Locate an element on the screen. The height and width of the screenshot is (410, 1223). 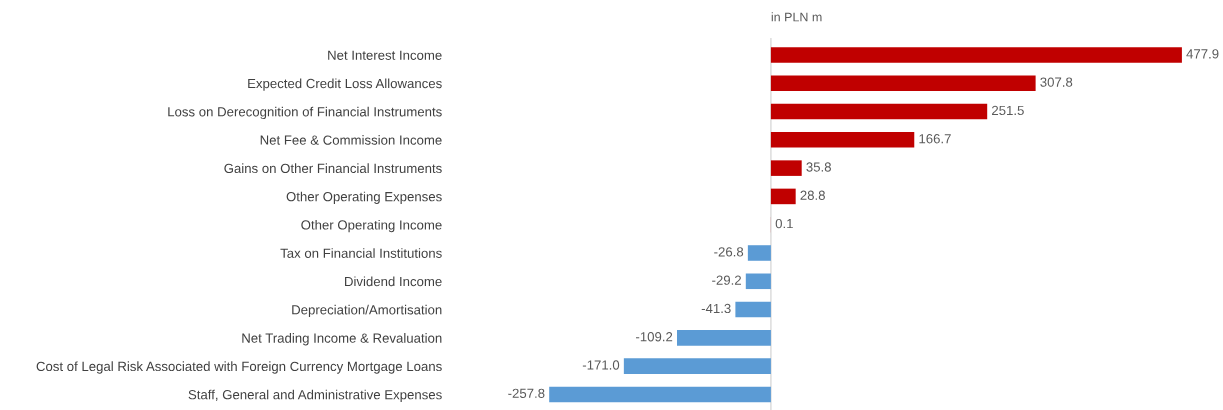
y-tick-label: Other Operating Income is located at coordinates (371, 226).